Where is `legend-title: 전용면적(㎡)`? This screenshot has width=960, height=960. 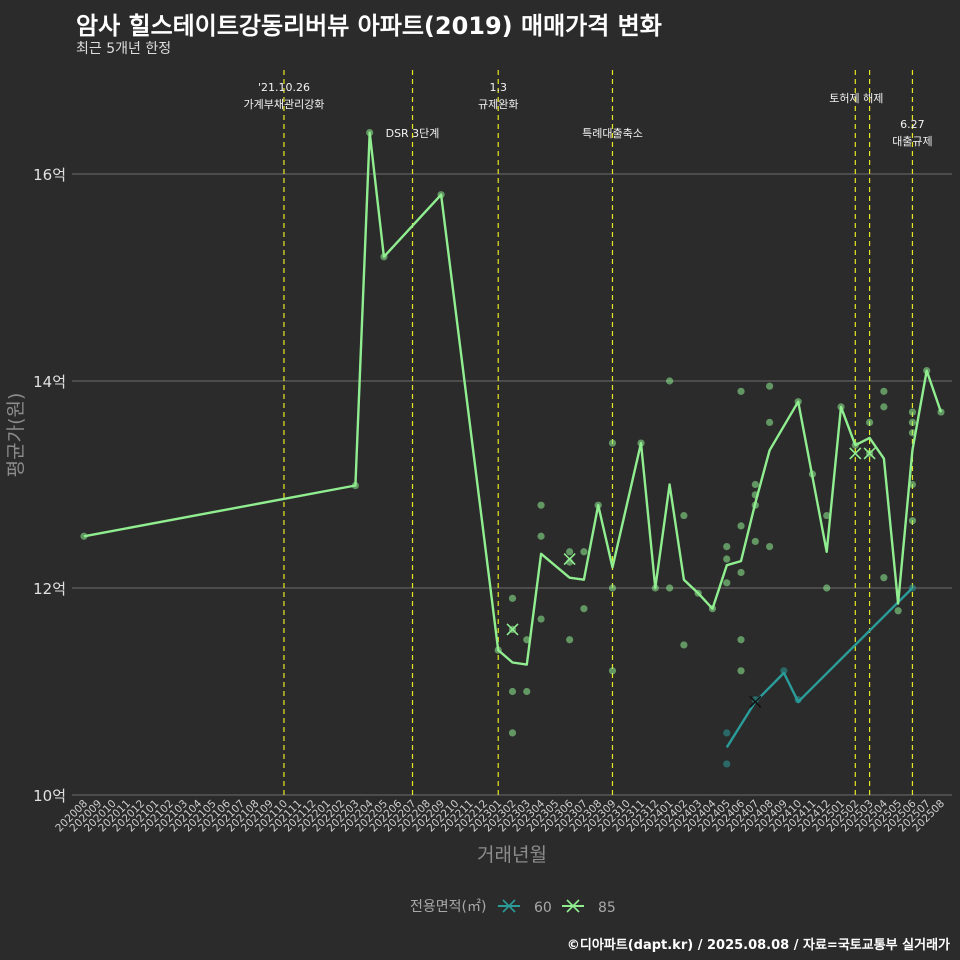 legend-title: 전용면적(㎡) is located at coordinates (448, 907).